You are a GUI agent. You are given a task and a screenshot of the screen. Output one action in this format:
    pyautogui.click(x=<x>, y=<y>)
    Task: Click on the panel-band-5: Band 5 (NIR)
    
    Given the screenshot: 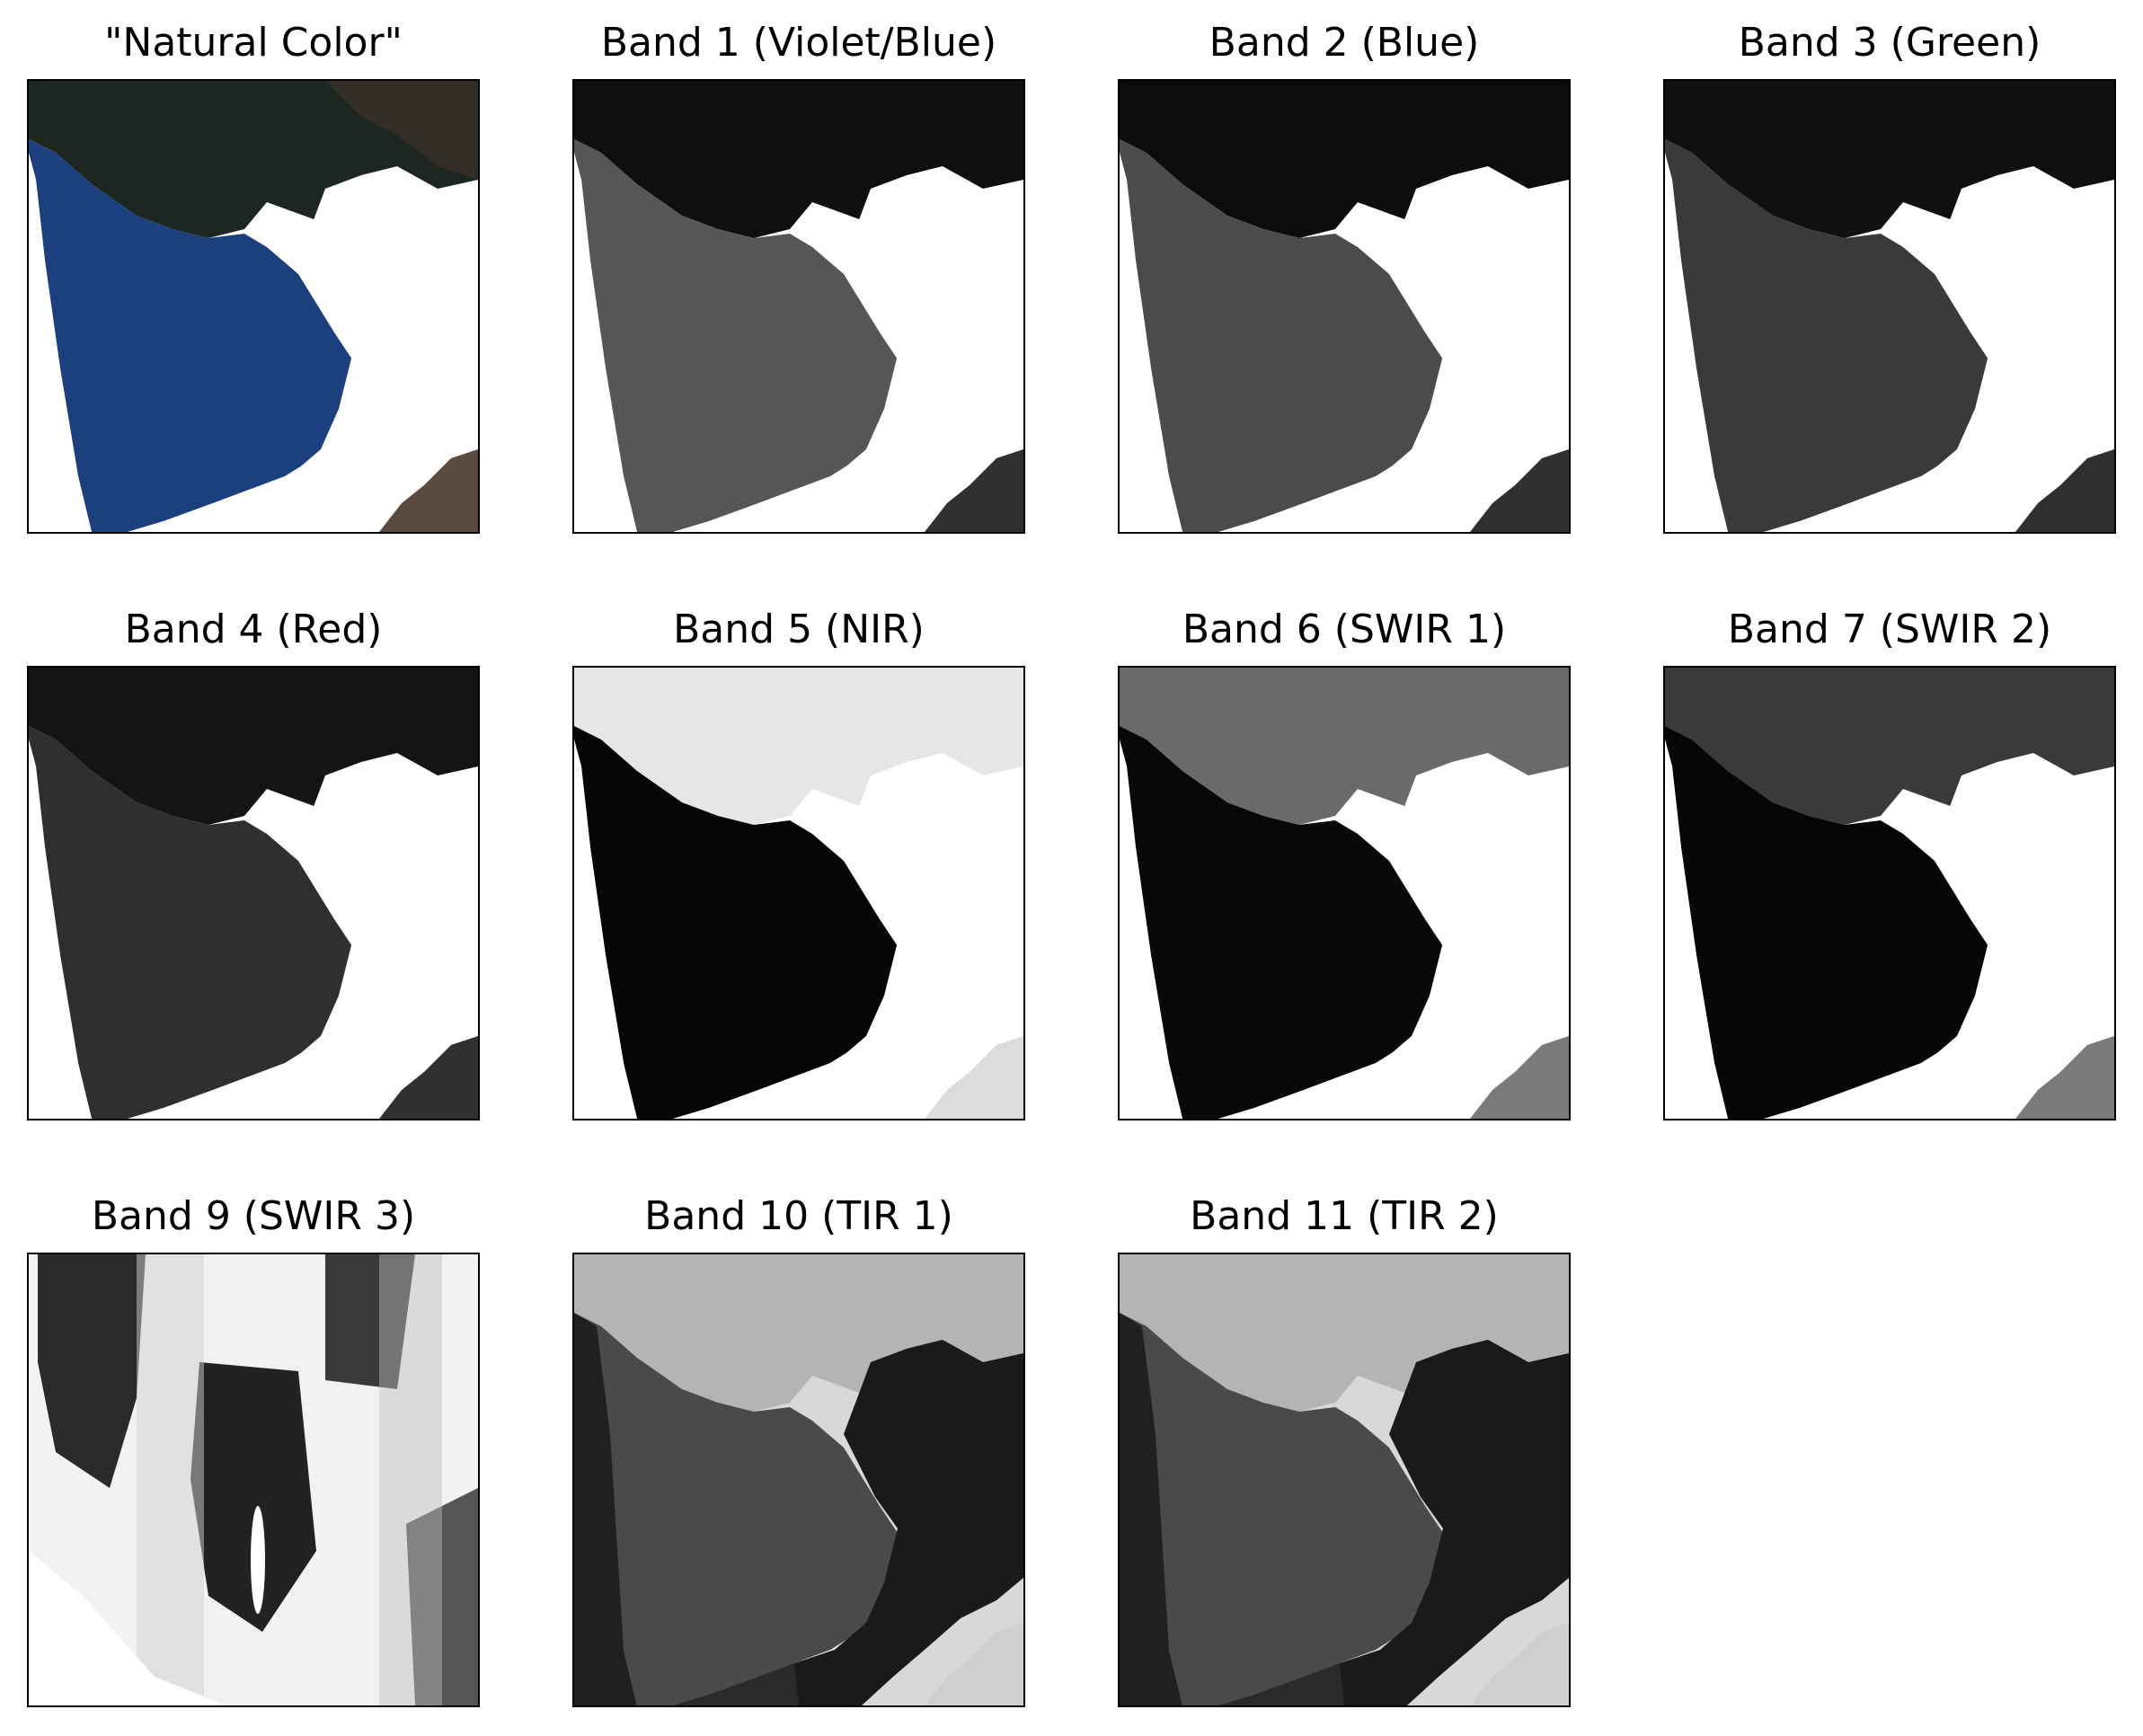 What is the action you would take?
    pyautogui.click(x=798, y=862)
    